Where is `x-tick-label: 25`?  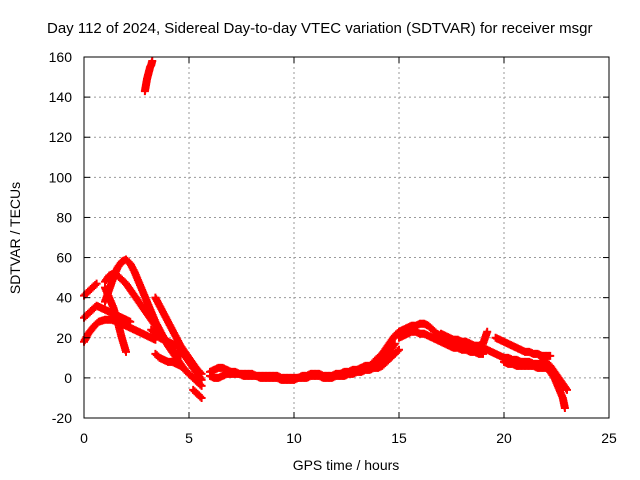
x-tick-label: 25 is located at coordinates (609, 438).